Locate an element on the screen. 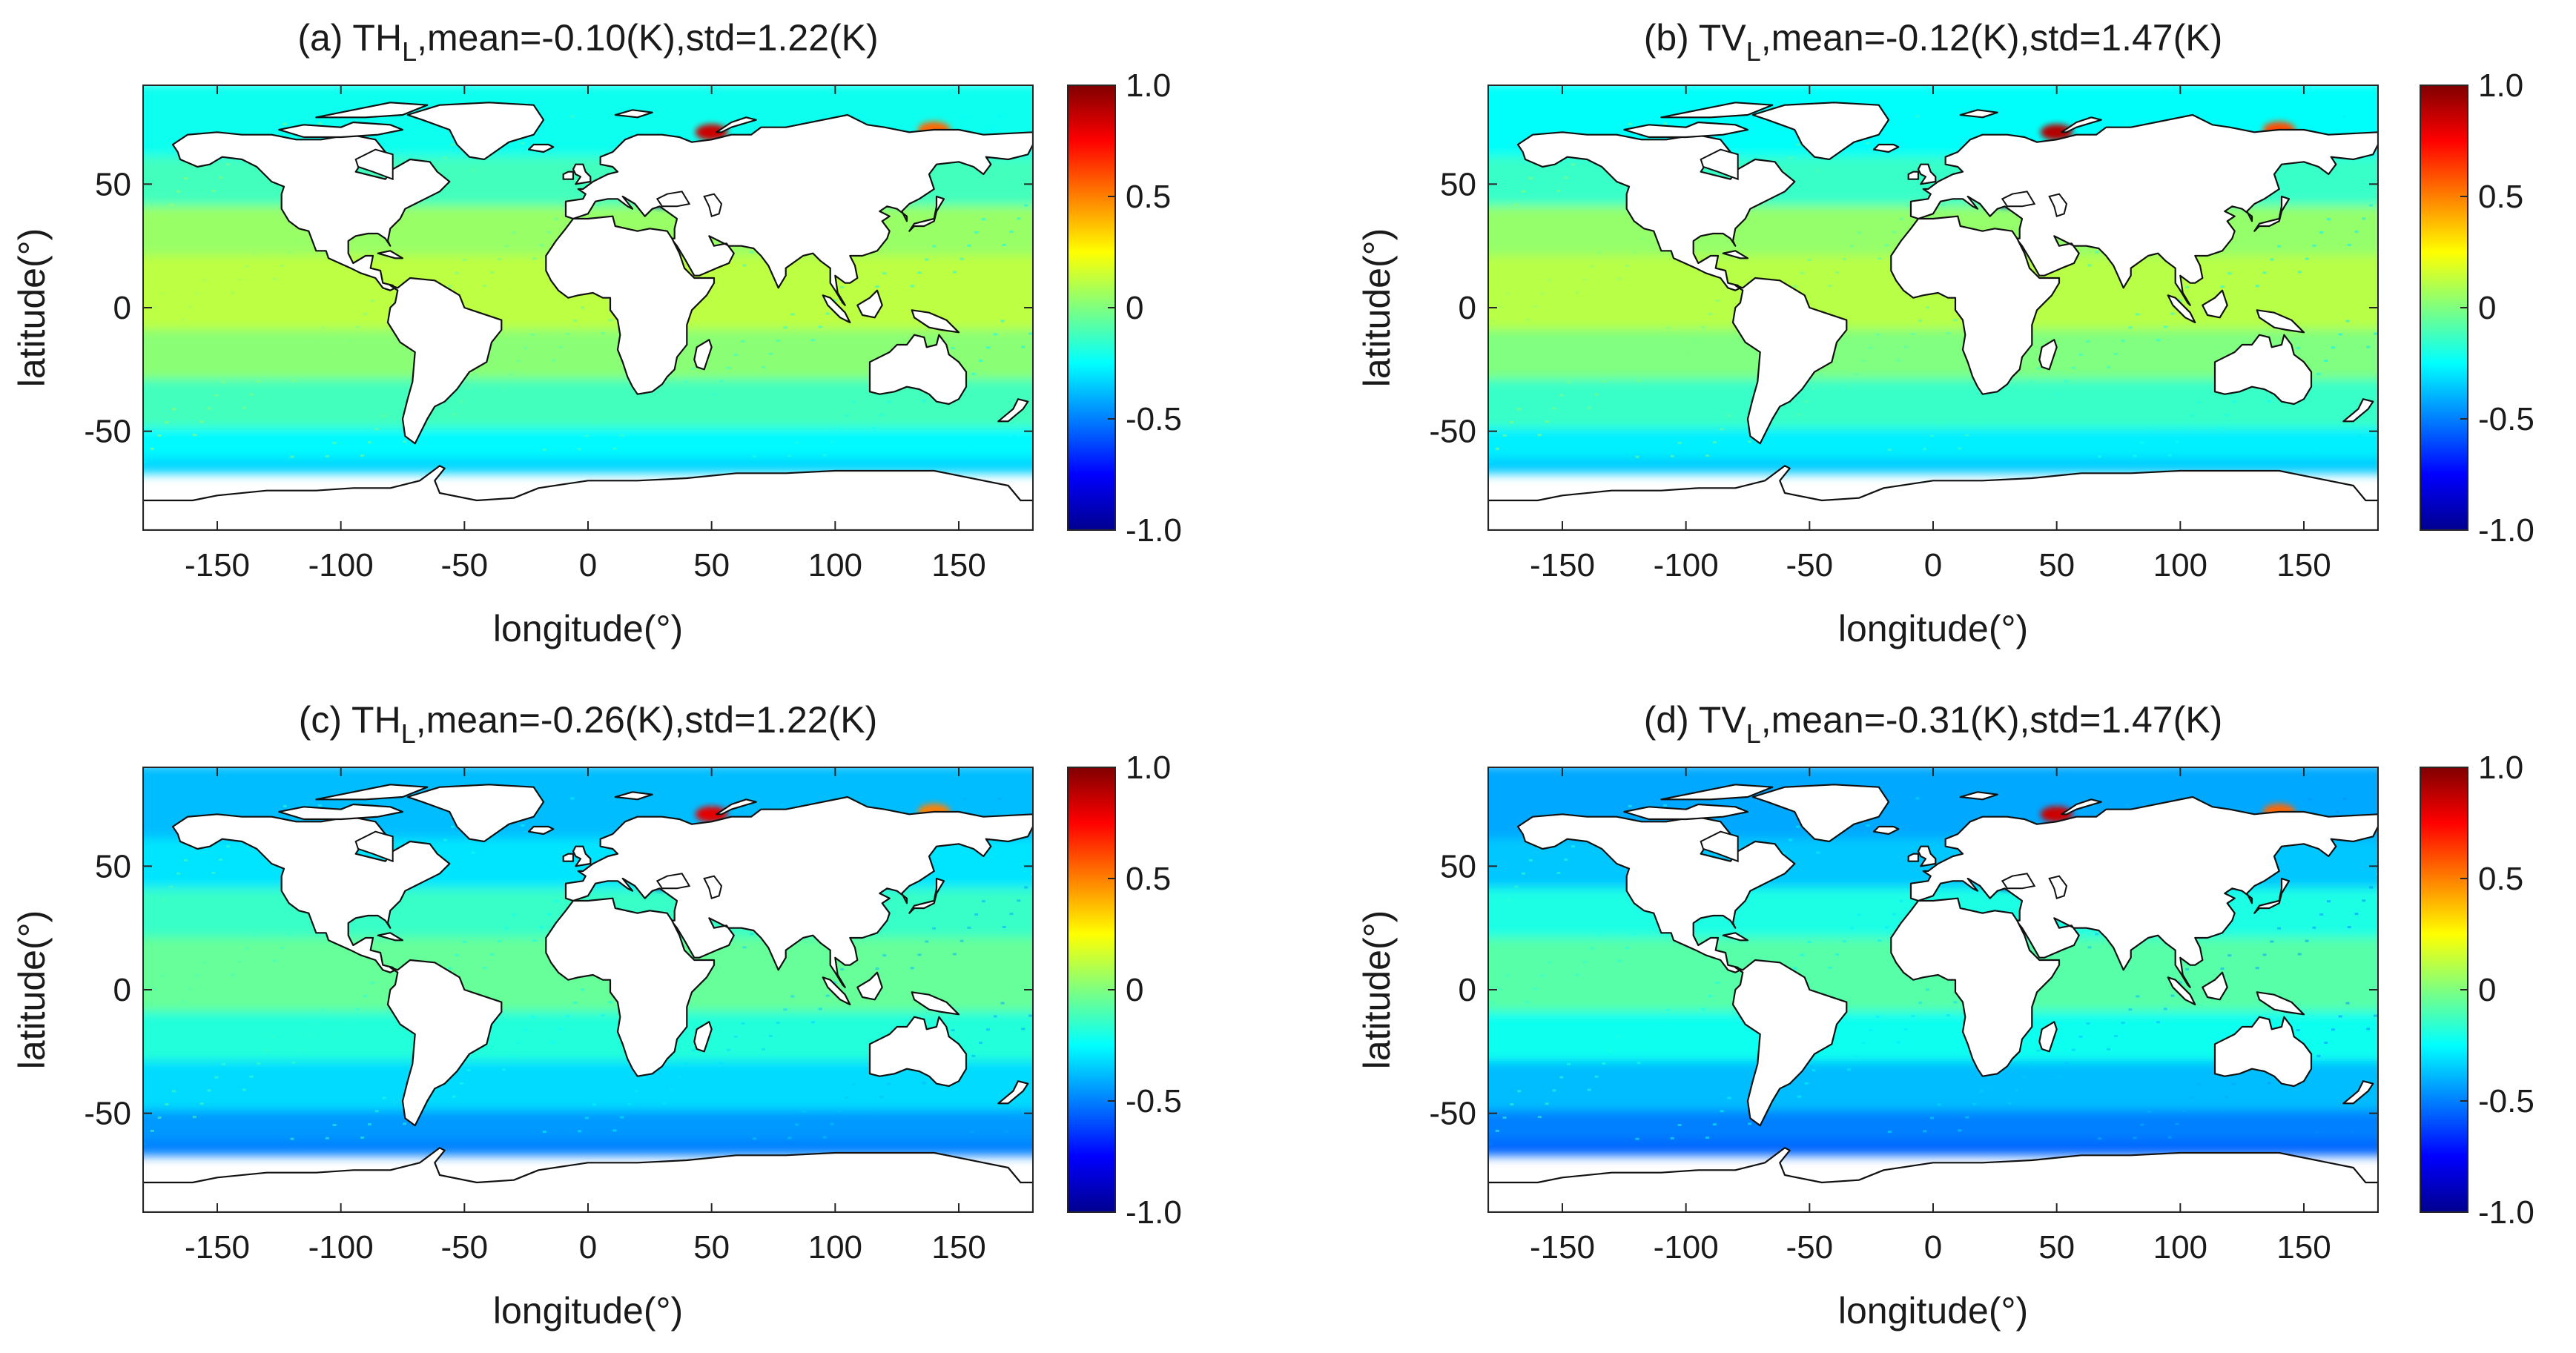 The height and width of the screenshot is (1353, 2576). title-prefix: (d) TV is located at coordinates (1695, 720).